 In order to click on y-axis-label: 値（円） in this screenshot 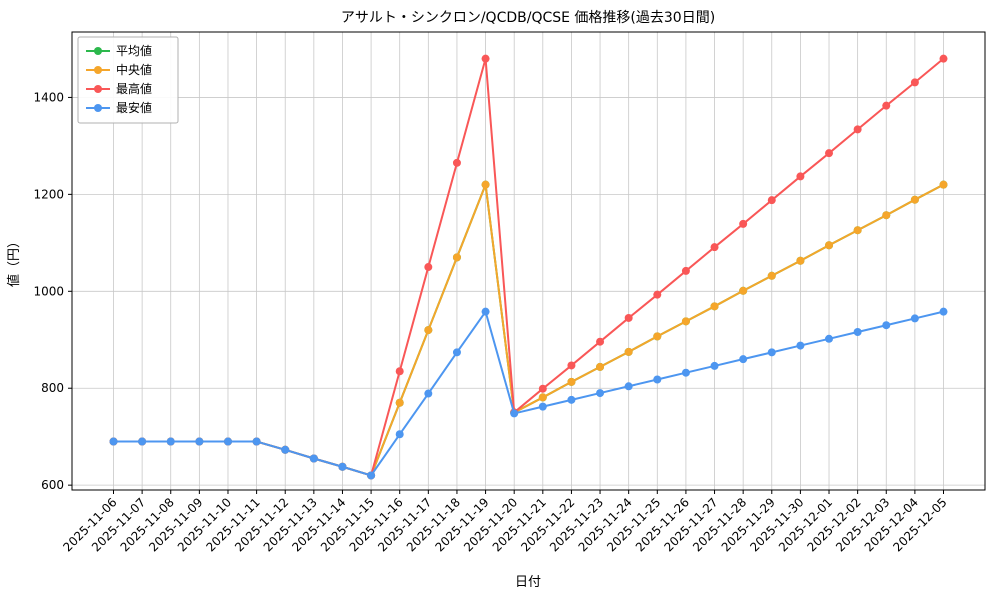, I will do `click(14, 261)`.